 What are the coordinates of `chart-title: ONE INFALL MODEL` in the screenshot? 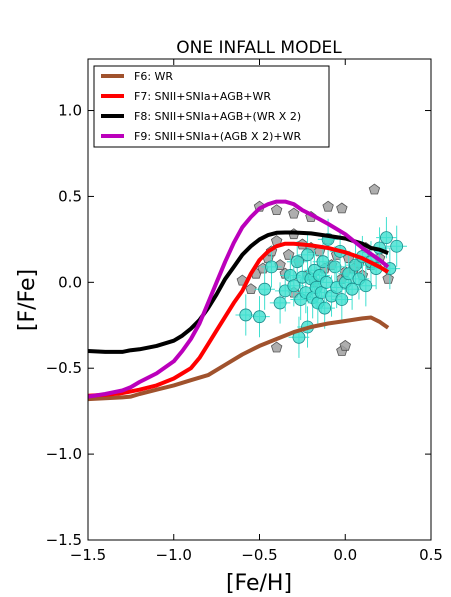 It's located at (259, 48).